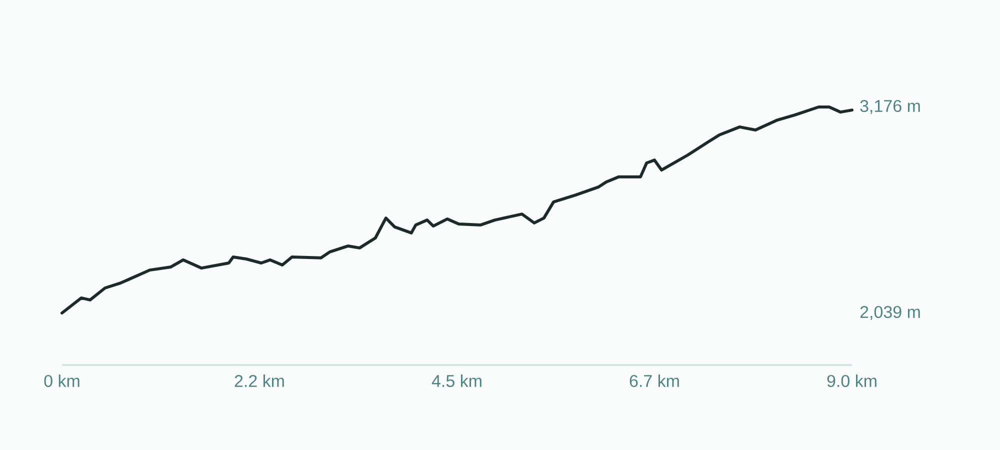 The width and height of the screenshot is (1000, 450). Describe the element at coordinates (890, 313) in the screenshot. I see `y-tick-label: 2,039 m` at that location.